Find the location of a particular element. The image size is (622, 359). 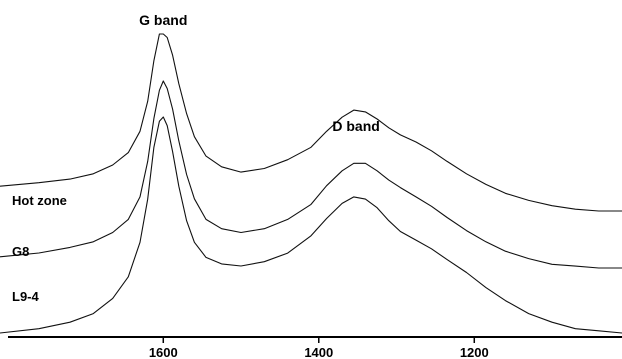

g-band-annotation: G band is located at coordinates (163, 20).